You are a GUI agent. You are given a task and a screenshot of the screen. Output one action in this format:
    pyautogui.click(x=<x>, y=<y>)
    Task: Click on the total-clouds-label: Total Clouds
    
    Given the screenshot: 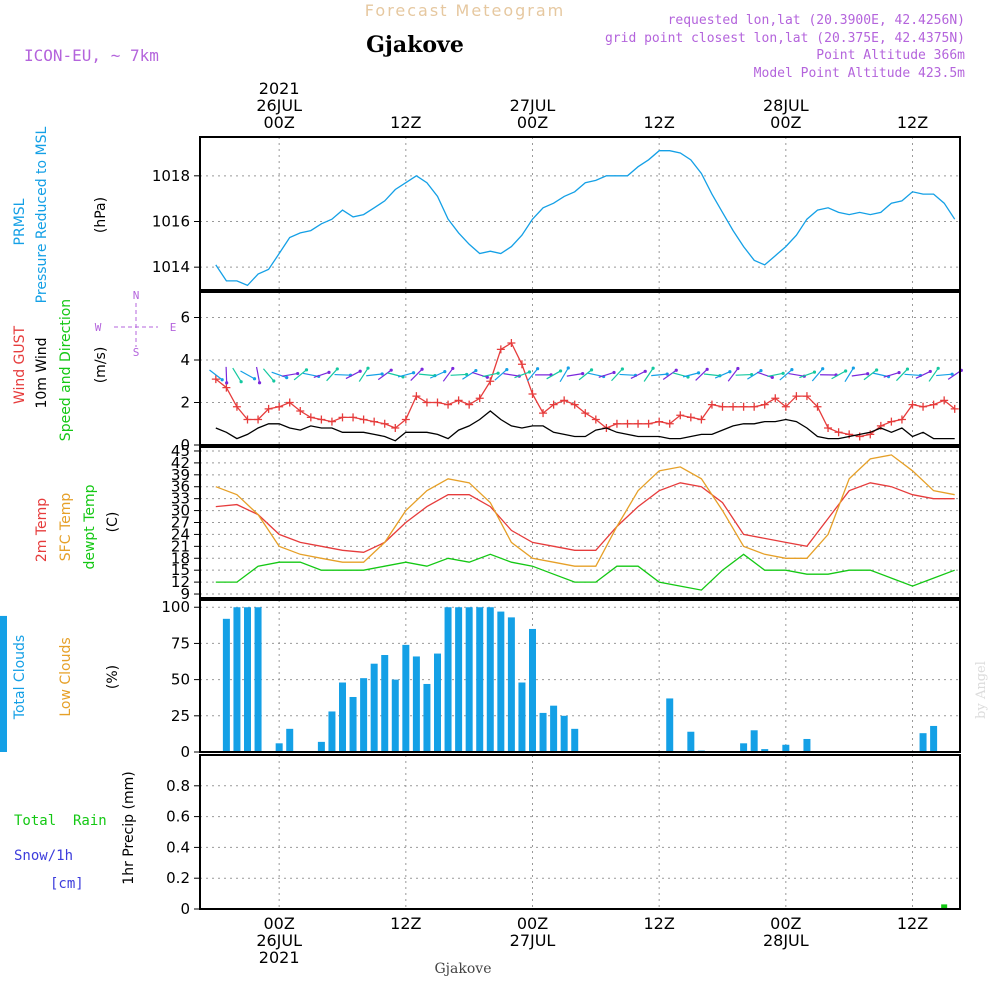 What is the action you would take?
    pyautogui.click(x=20, y=677)
    